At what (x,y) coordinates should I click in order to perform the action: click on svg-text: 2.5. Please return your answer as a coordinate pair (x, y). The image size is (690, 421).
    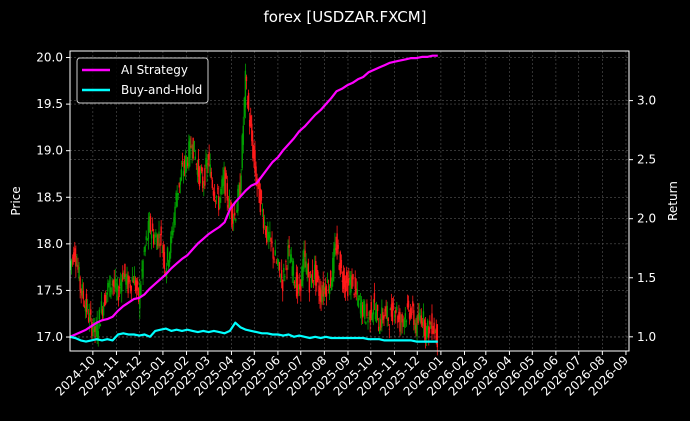
    Looking at the image, I should click on (646, 160).